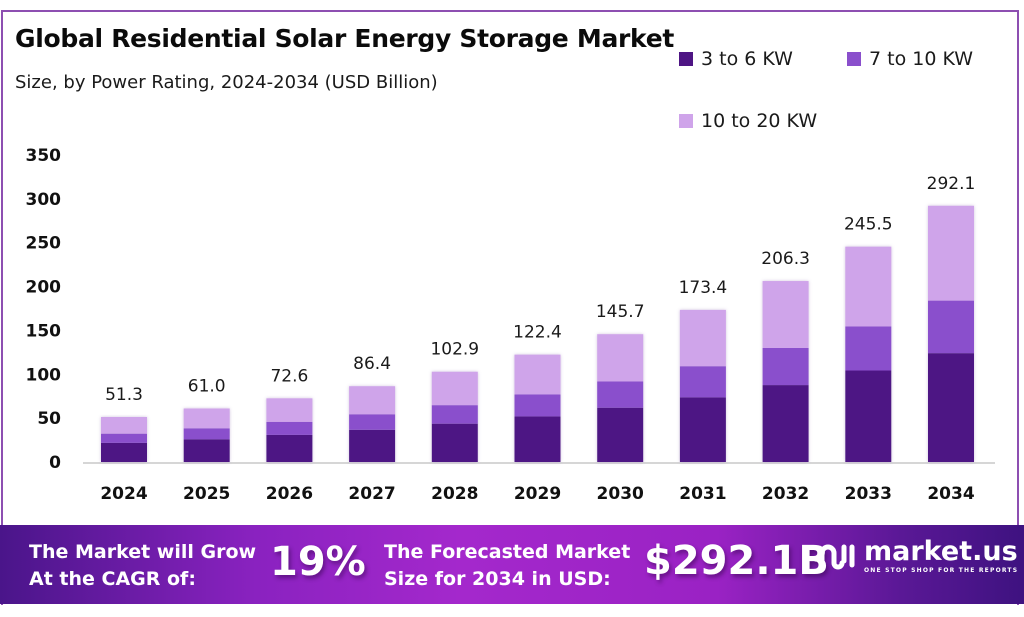 The image size is (1024, 617). Describe the element at coordinates (759, 121) in the screenshot. I see `legend-label: 10 to 20 KW` at that location.